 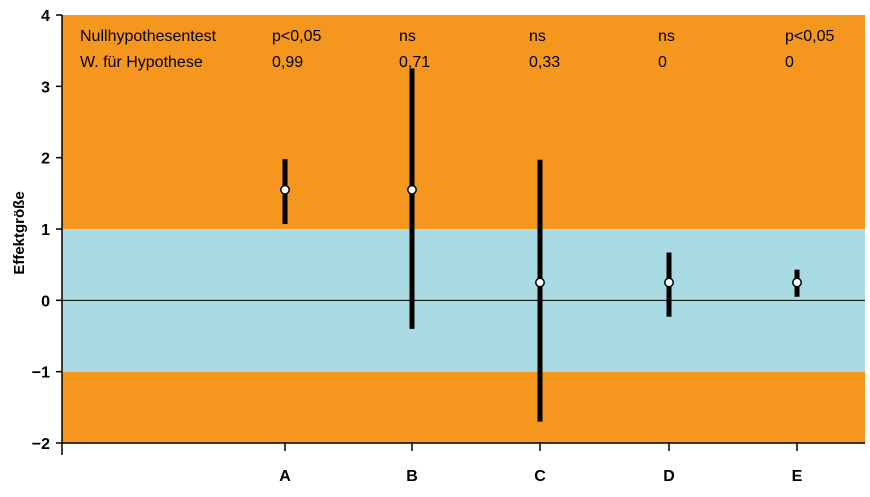 I want to click on y-tick-label: 2, so click(x=45, y=159).